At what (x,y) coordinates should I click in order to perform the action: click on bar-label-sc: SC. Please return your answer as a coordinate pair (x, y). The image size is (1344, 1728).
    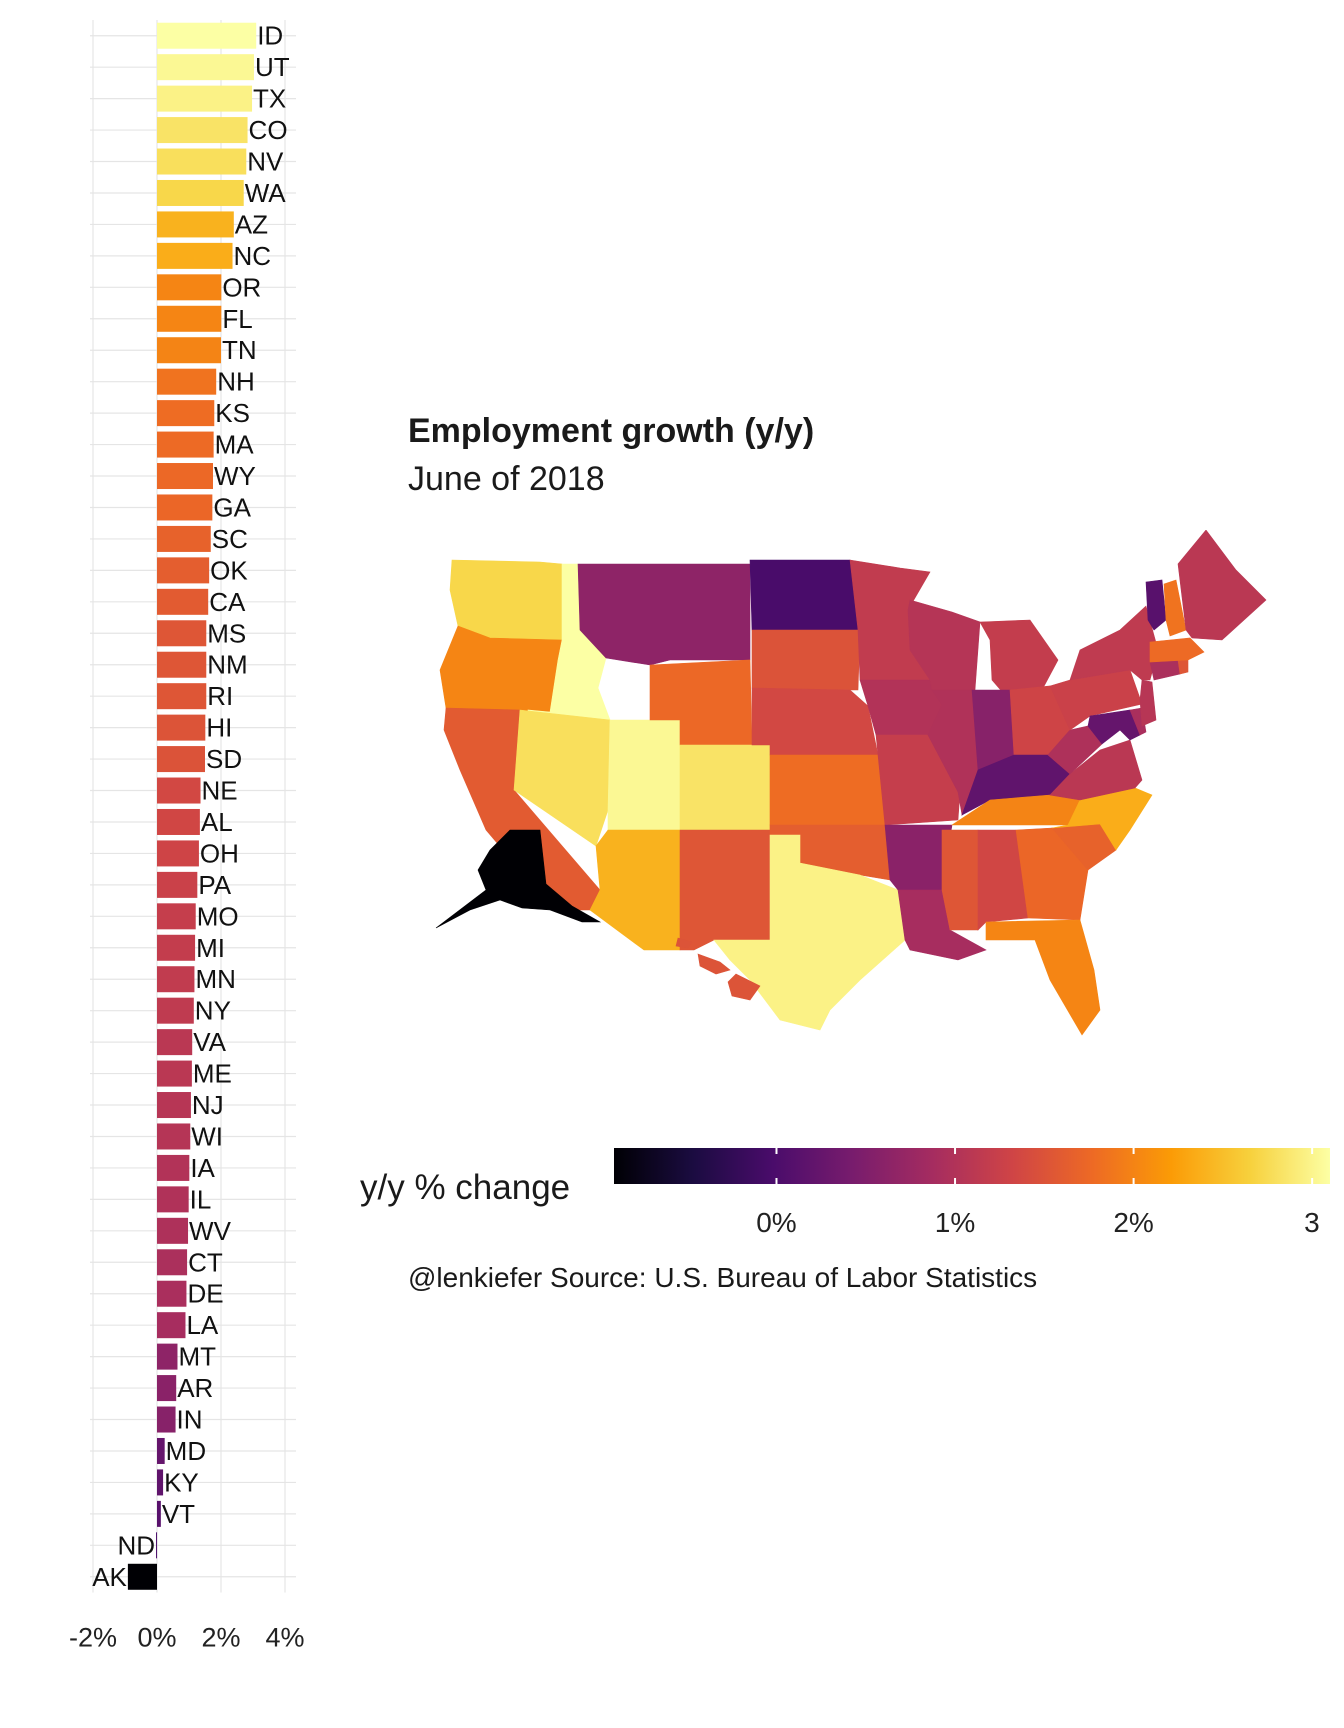
    Looking at the image, I should click on (230, 539).